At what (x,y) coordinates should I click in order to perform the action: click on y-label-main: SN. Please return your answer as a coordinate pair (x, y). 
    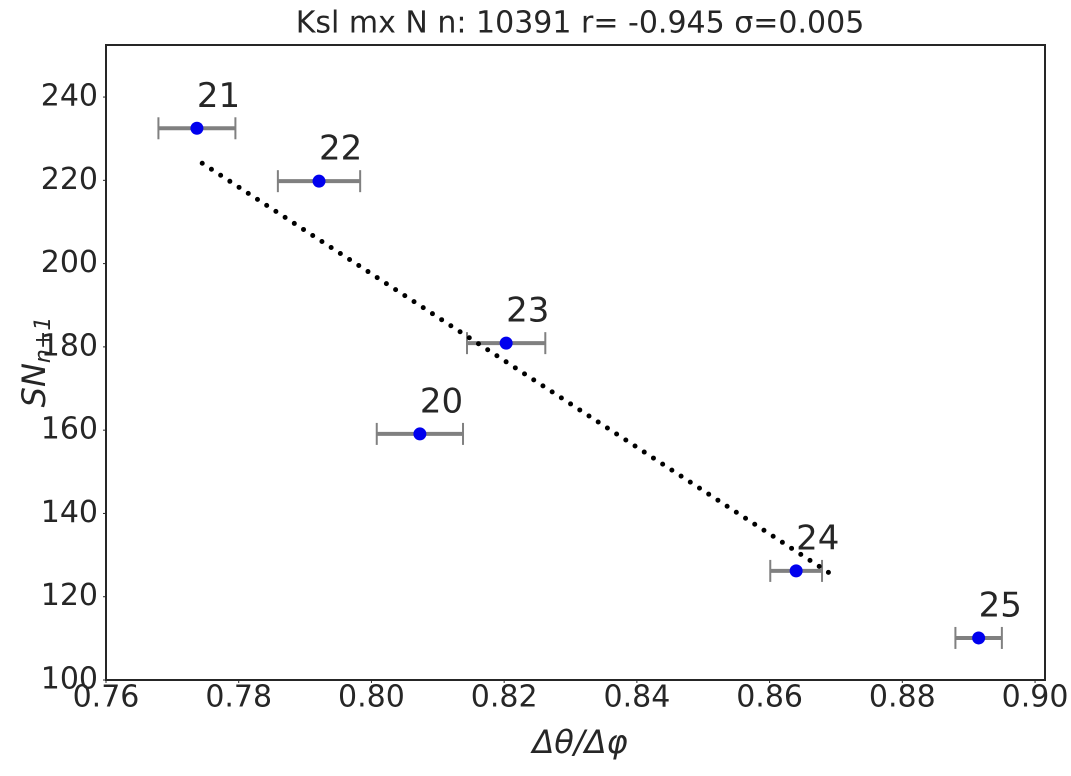
    Looking at the image, I should click on (34, 385).